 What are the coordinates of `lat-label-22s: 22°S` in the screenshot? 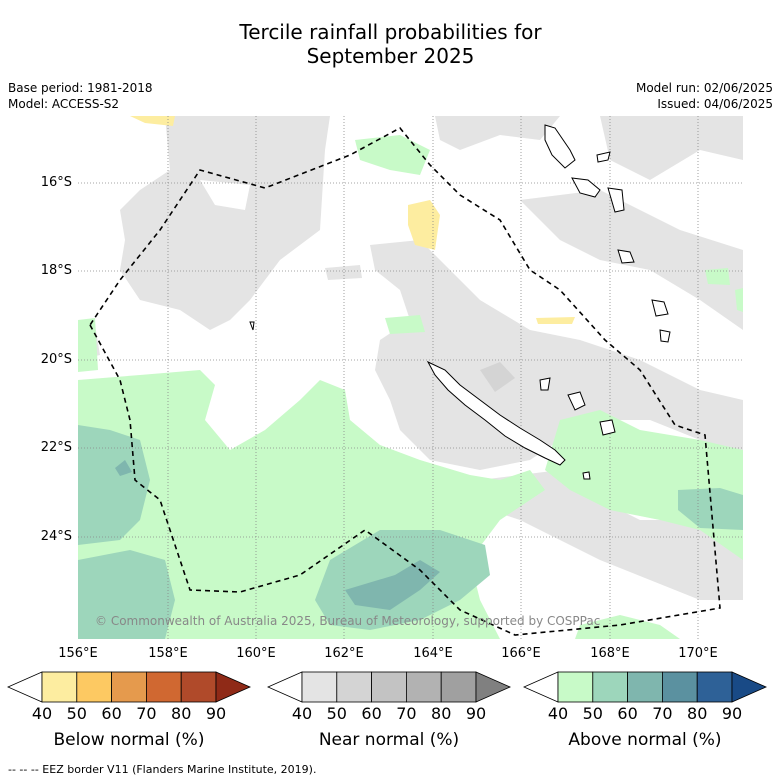 It's located at (56, 447).